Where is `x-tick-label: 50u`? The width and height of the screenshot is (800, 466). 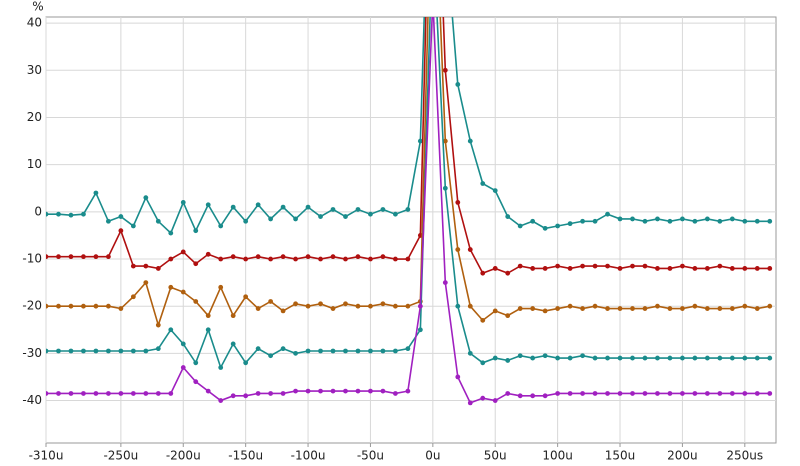 x-tick-label: 50u is located at coordinates (495, 456).